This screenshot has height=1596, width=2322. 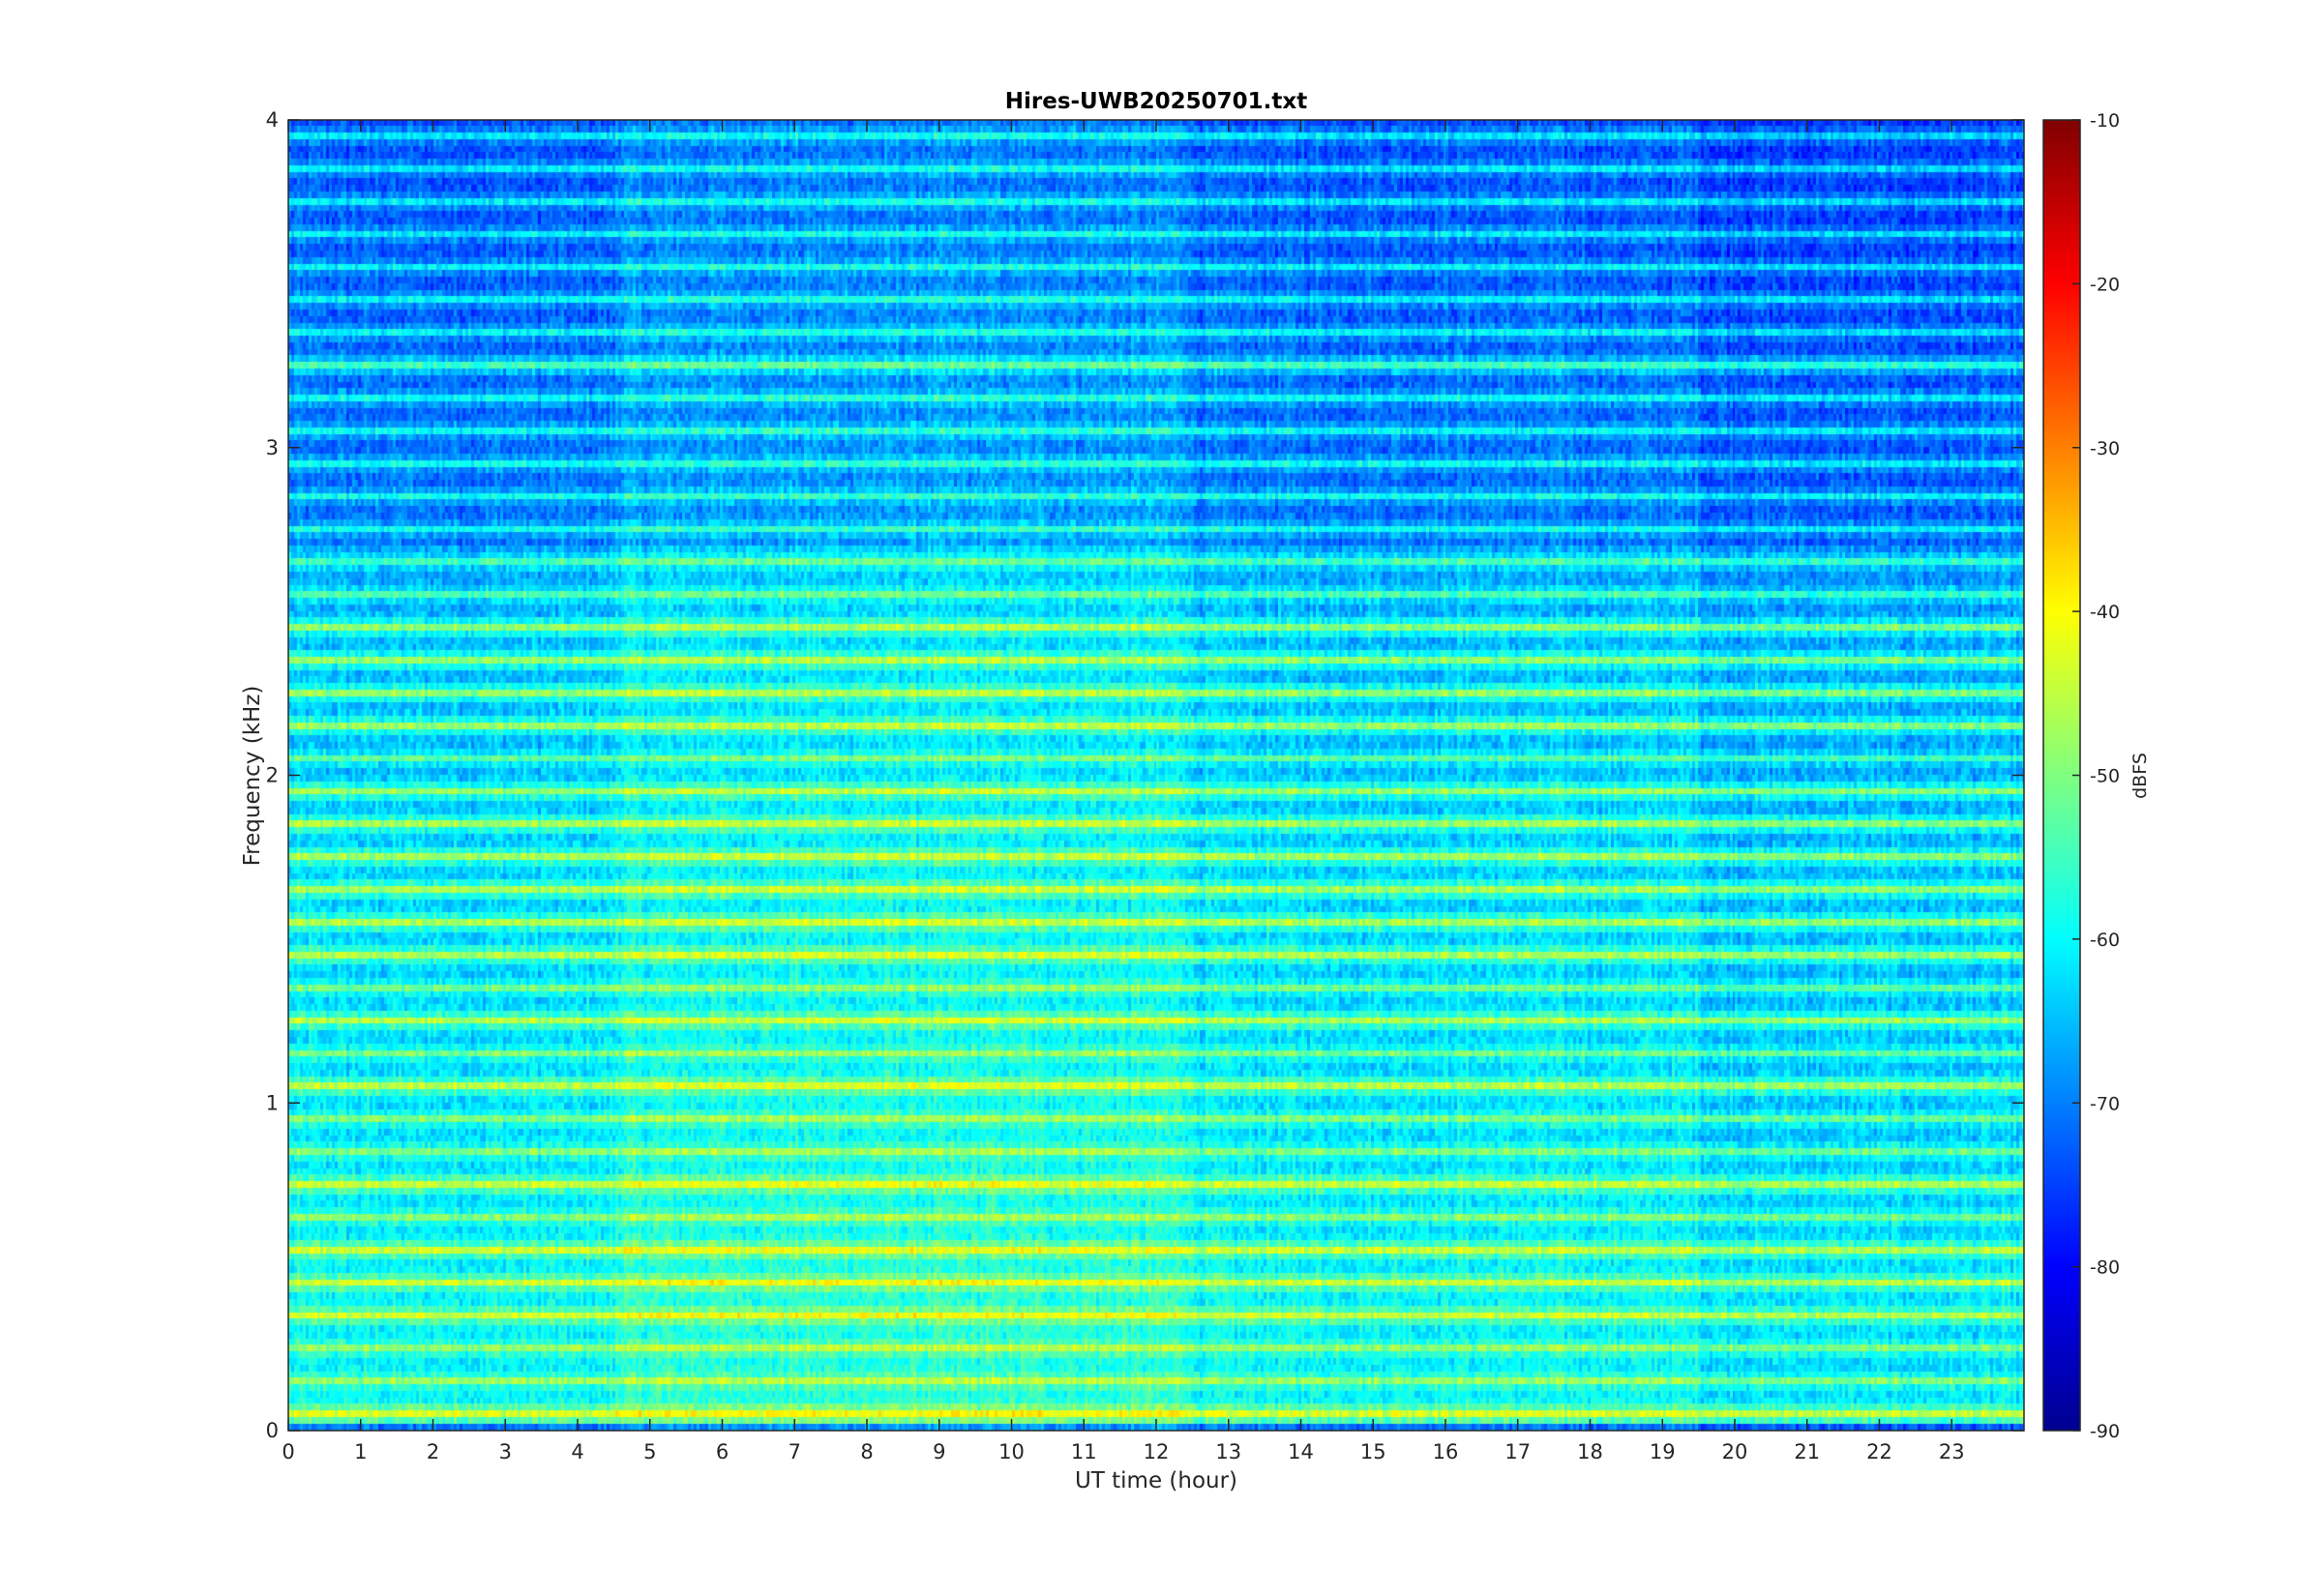 I want to click on x-tick-label: 19, so click(x=1663, y=1451).